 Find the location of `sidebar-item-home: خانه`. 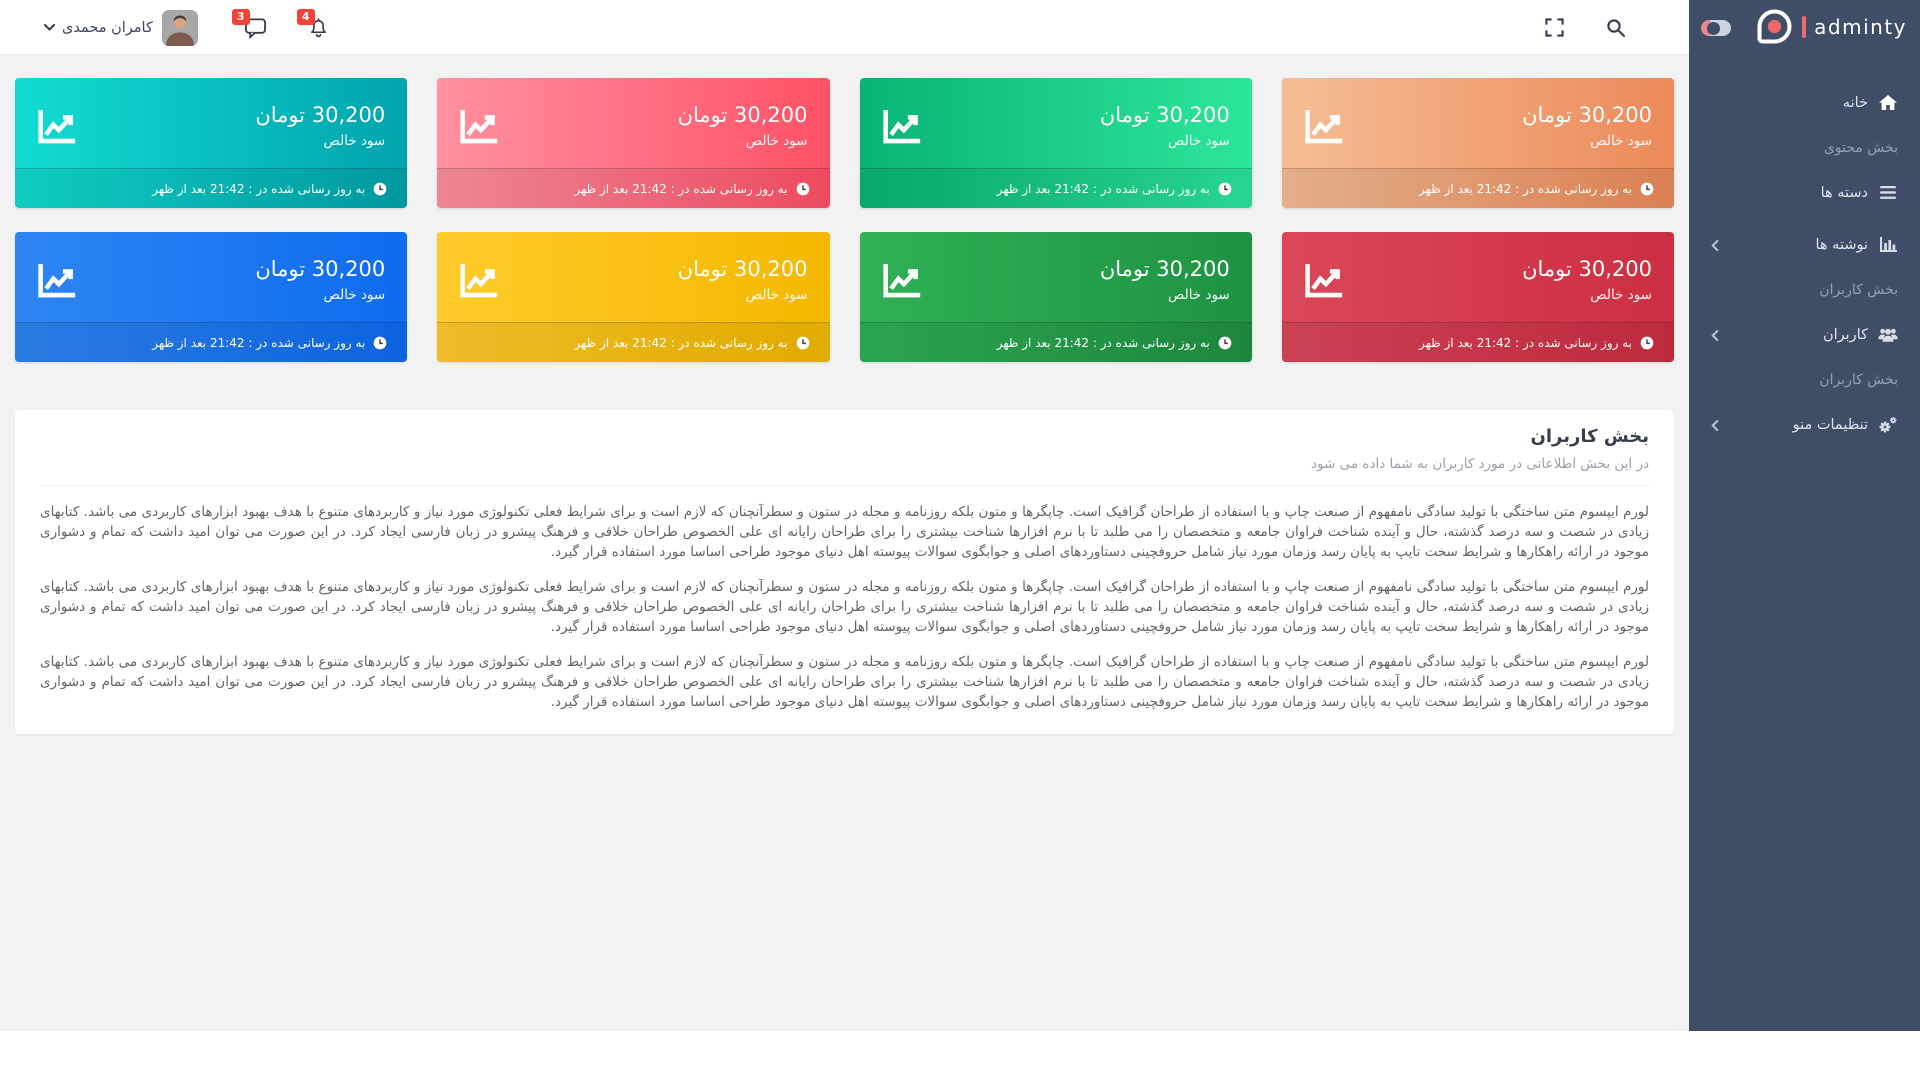

sidebar-item-home: خانه is located at coordinates (1804, 102).